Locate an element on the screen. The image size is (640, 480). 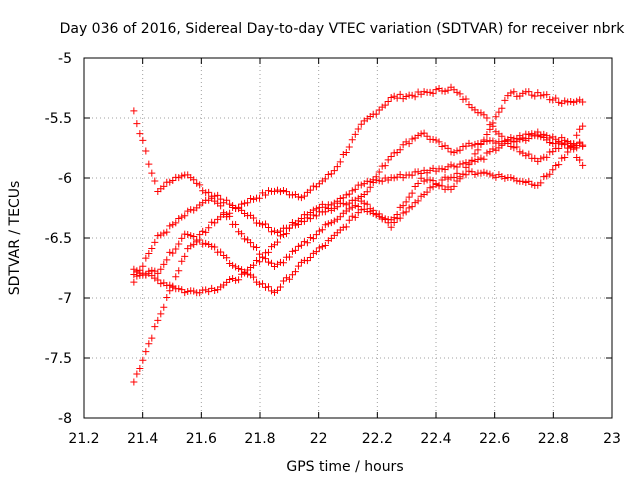
x-tick-label: 22.2 is located at coordinates (377, 439).